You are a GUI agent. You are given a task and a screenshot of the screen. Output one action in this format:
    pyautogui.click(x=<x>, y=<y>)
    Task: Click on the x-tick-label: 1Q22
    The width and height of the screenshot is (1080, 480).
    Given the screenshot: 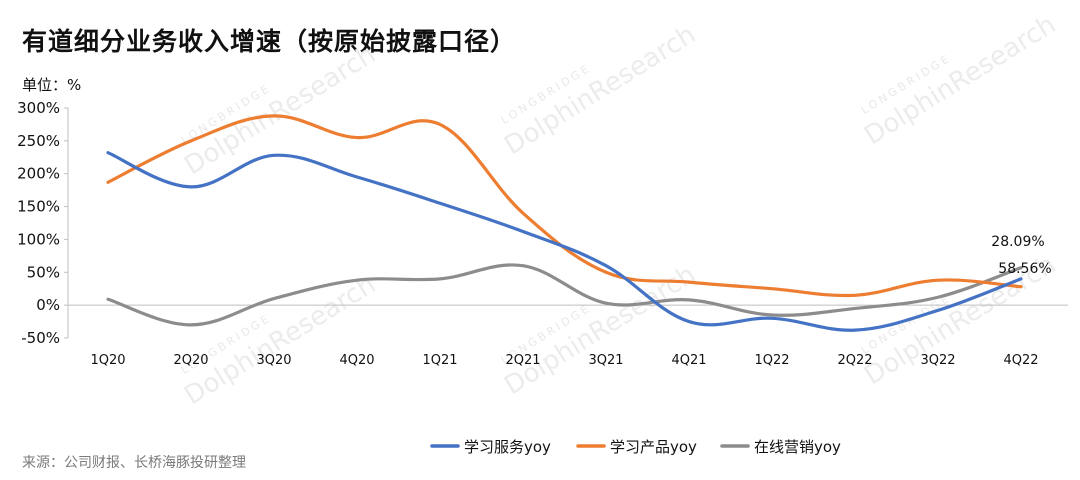 What is the action you would take?
    pyautogui.click(x=771, y=360)
    